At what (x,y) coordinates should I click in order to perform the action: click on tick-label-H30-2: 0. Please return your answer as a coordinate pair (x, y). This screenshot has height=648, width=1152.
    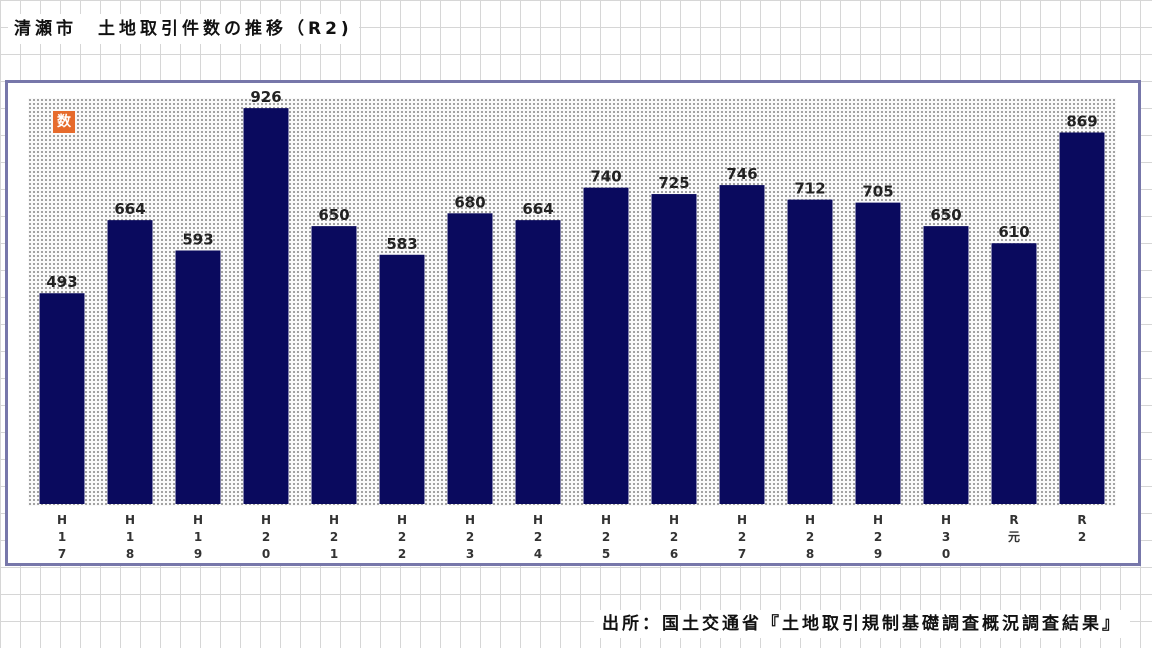
    Looking at the image, I should click on (946, 554).